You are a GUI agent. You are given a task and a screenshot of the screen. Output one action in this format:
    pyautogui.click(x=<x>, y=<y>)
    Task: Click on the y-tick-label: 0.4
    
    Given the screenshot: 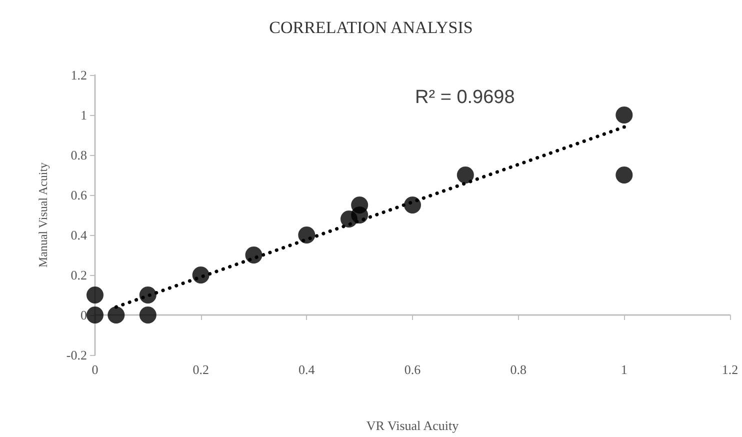 What is the action you would take?
    pyautogui.click(x=79, y=235)
    